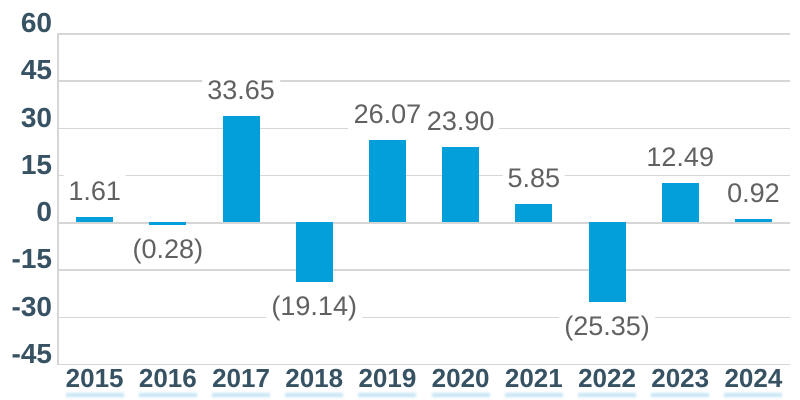 The image size is (800, 400). I want to click on bar-2017, so click(241, 169).